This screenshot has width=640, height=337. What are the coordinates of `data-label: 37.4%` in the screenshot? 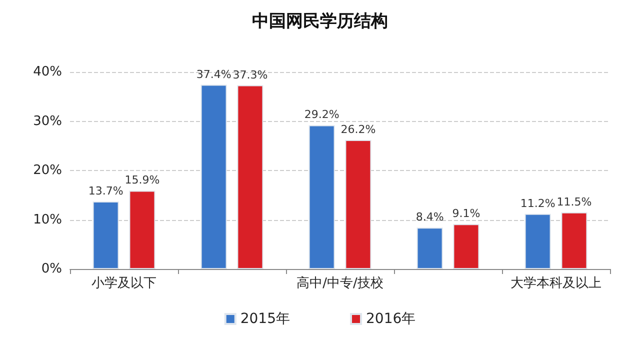 It's located at (214, 74).